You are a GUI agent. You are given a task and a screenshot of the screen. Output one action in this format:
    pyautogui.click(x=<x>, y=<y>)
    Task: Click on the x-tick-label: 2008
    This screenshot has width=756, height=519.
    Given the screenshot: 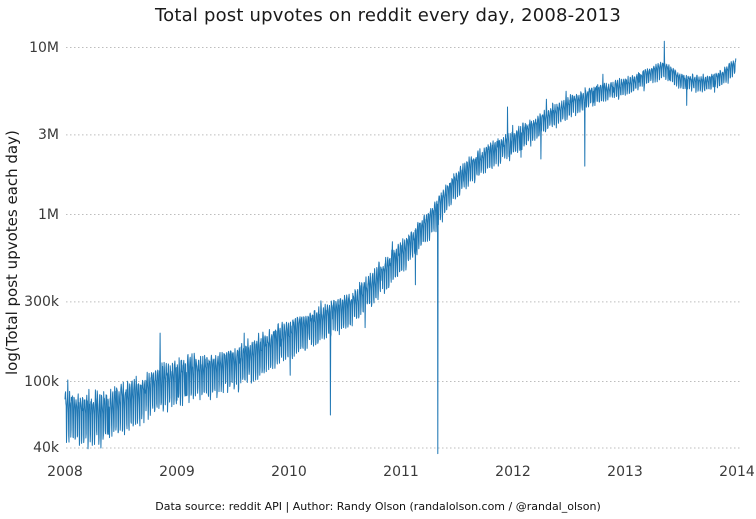 What is the action you would take?
    pyautogui.click(x=65, y=472)
    